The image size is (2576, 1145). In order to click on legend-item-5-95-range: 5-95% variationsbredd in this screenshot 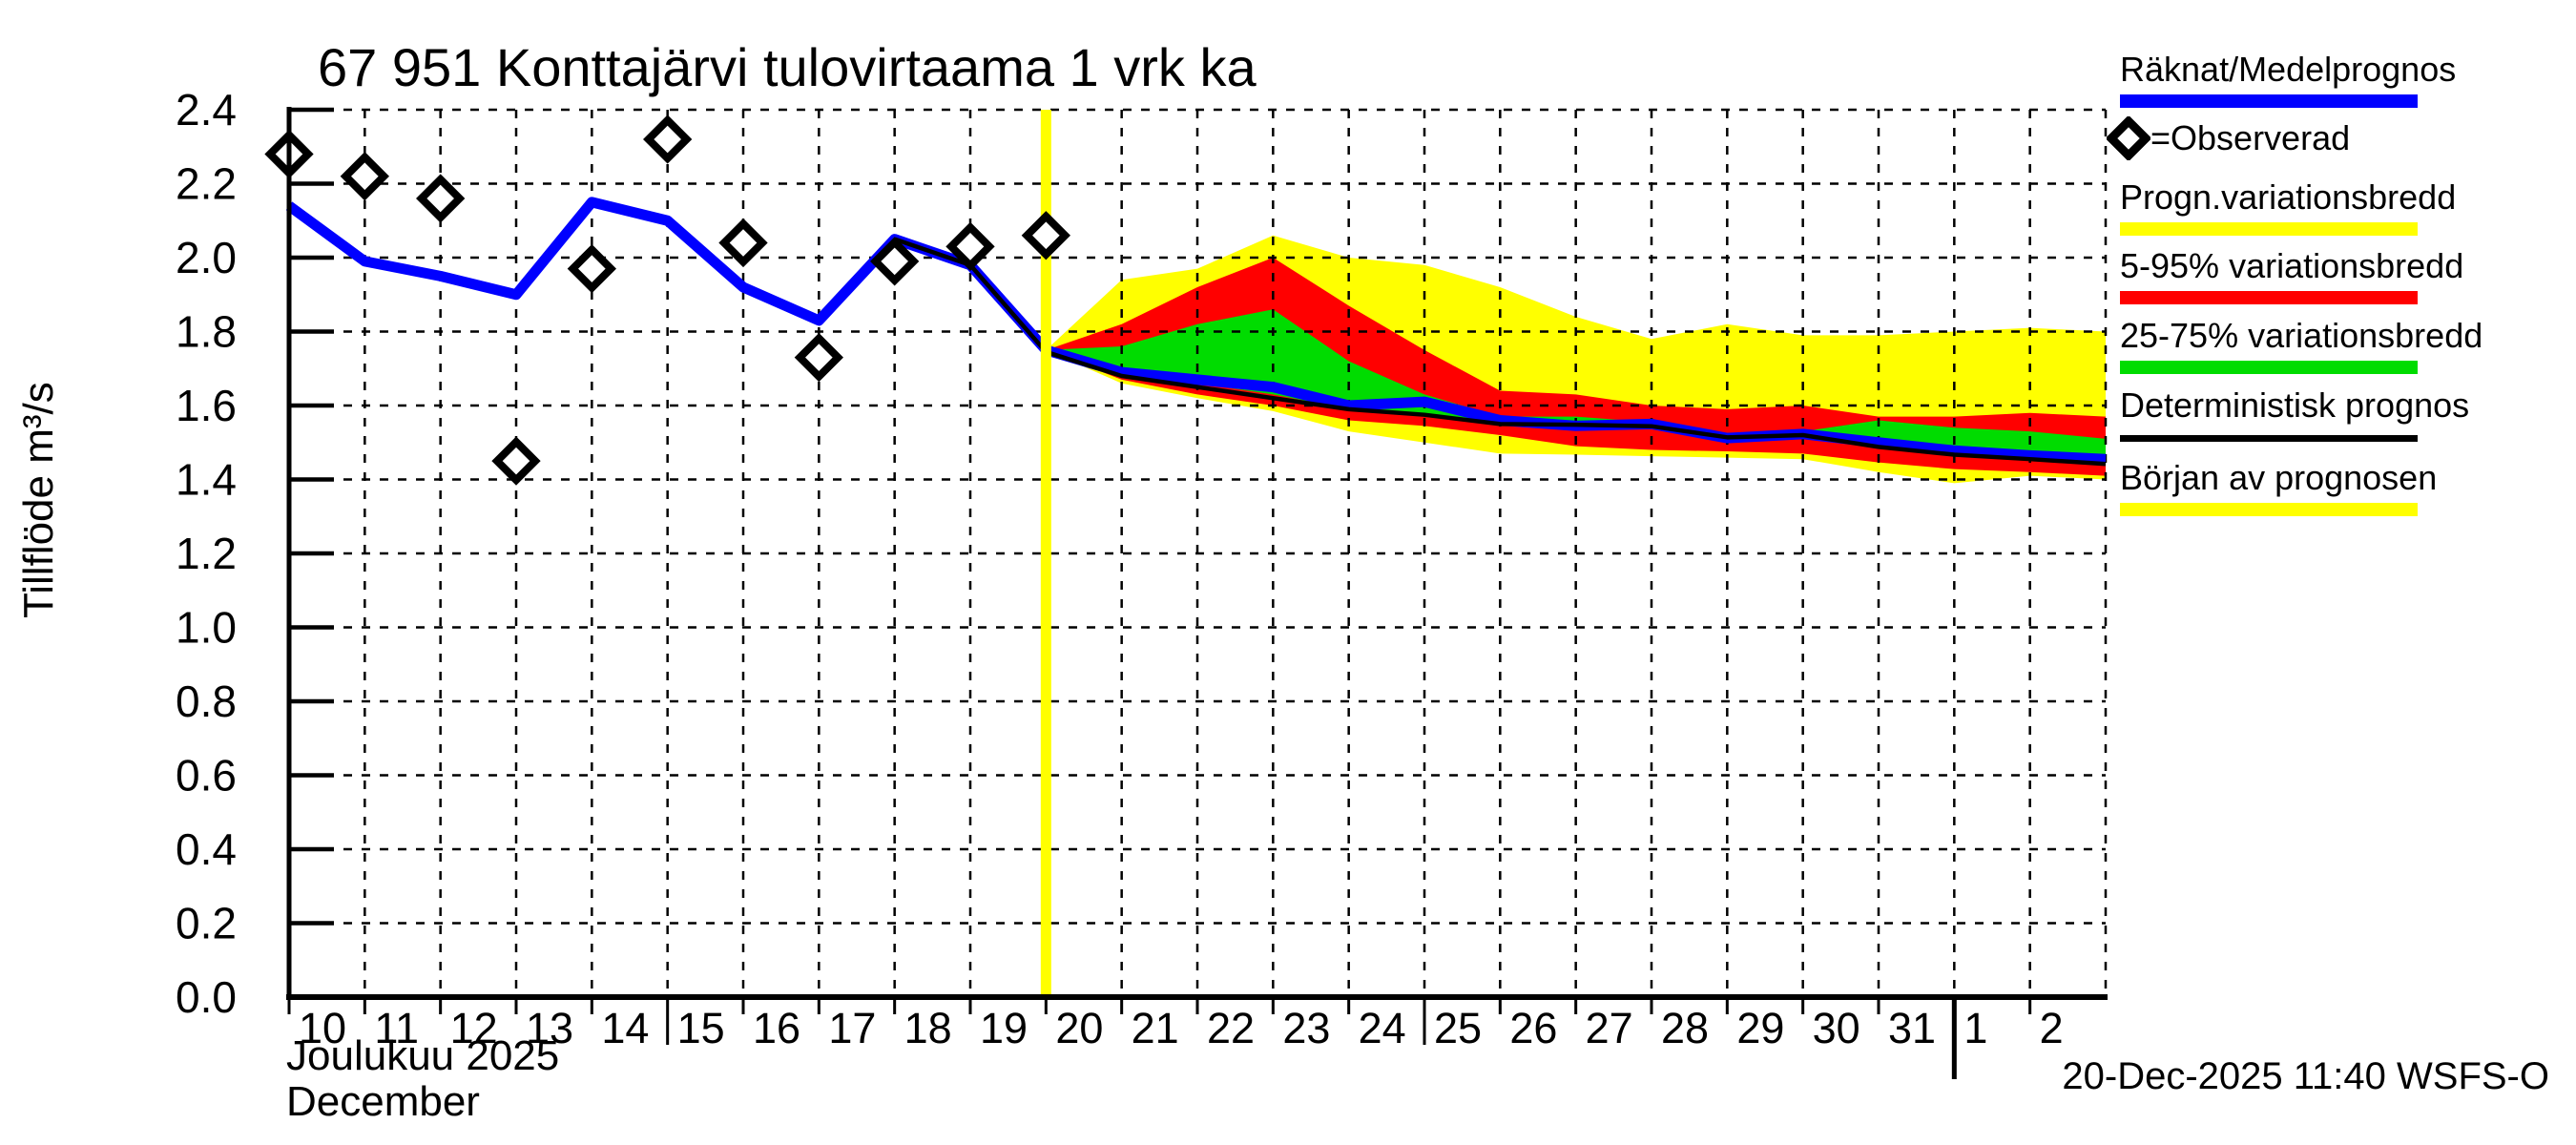, I will do `click(2291, 275)`.